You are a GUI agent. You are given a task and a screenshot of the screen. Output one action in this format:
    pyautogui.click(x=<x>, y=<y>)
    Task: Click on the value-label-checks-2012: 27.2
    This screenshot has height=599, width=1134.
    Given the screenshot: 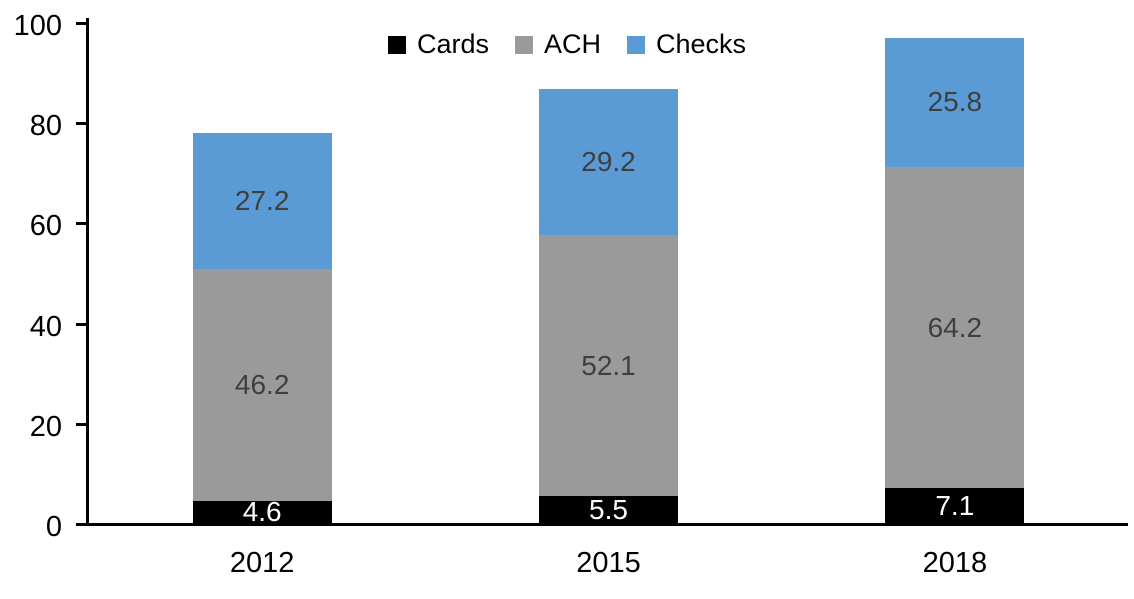 What is the action you would take?
    pyautogui.click(x=262, y=201)
    